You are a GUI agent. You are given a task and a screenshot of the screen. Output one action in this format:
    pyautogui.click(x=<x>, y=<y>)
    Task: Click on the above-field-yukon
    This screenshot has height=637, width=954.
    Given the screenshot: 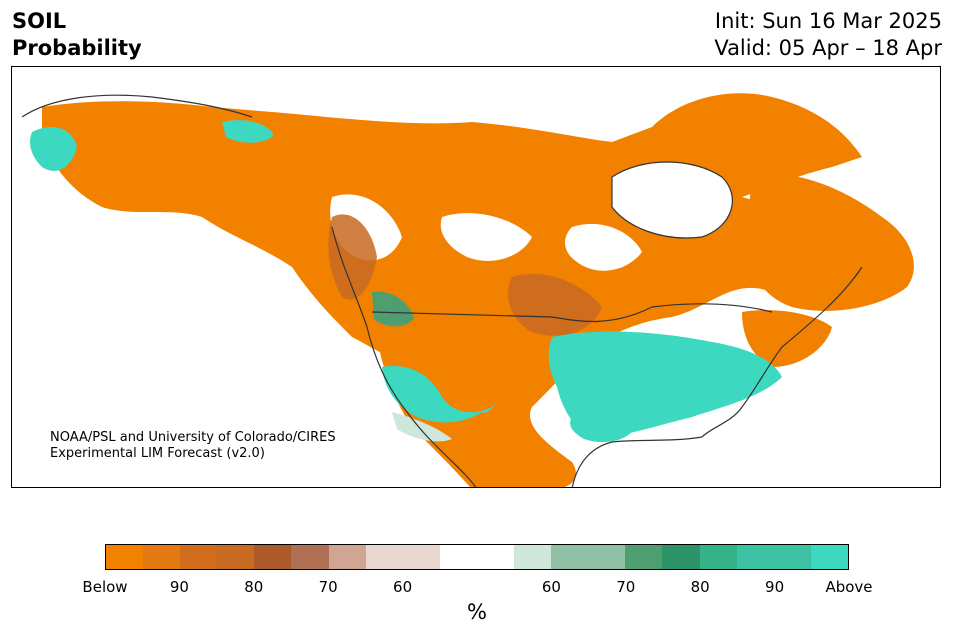 What is the action you would take?
    pyautogui.click(x=248, y=131)
    